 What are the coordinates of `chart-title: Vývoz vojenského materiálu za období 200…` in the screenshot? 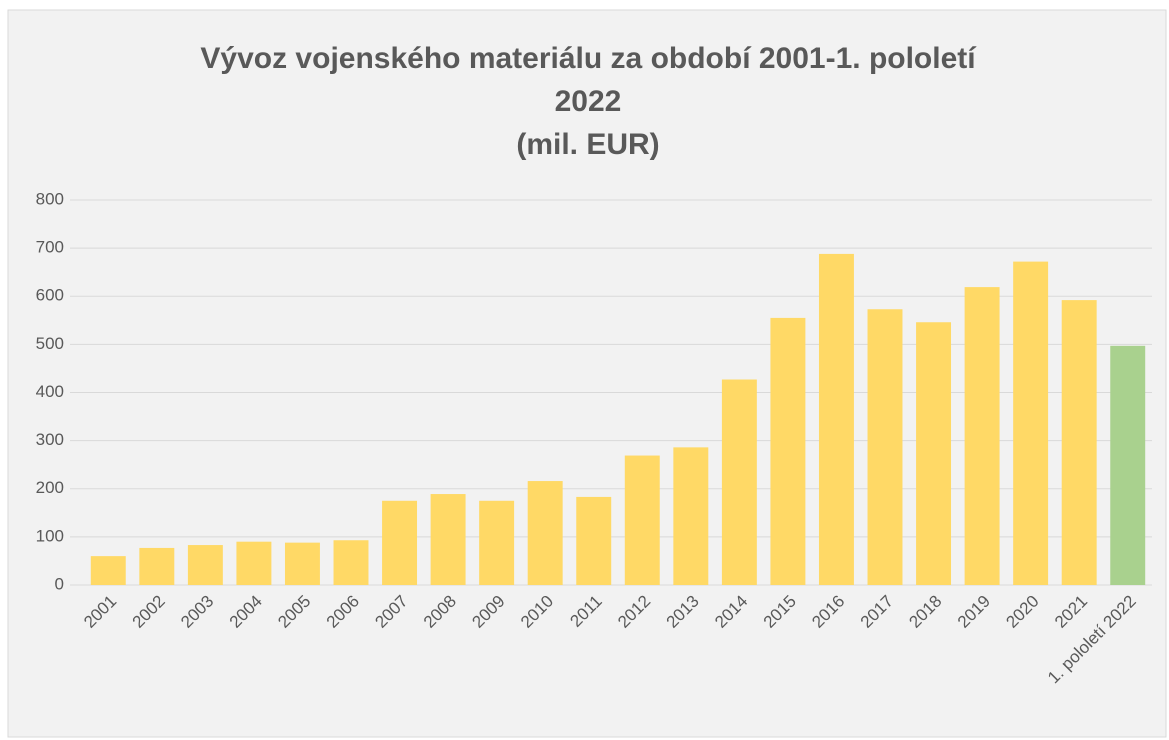 It's located at (588, 58).